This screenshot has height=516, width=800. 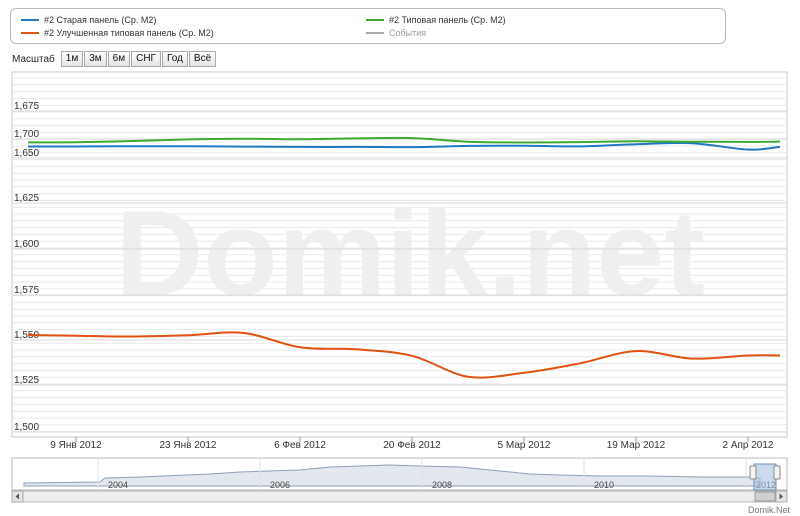 What do you see at coordinates (26, 198) in the screenshot?
I see `y-tick-label: 1,625` at bounding box center [26, 198].